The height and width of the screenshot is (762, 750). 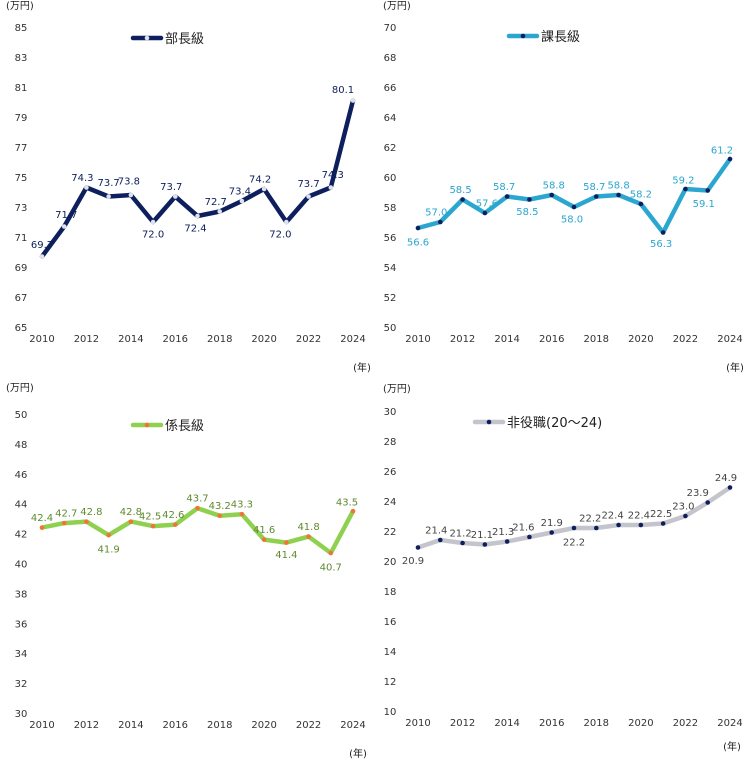 What do you see at coordinates (21, 714) in the screenshot?
I see `y-tick-label: 30` at bounding box center [21, 714].